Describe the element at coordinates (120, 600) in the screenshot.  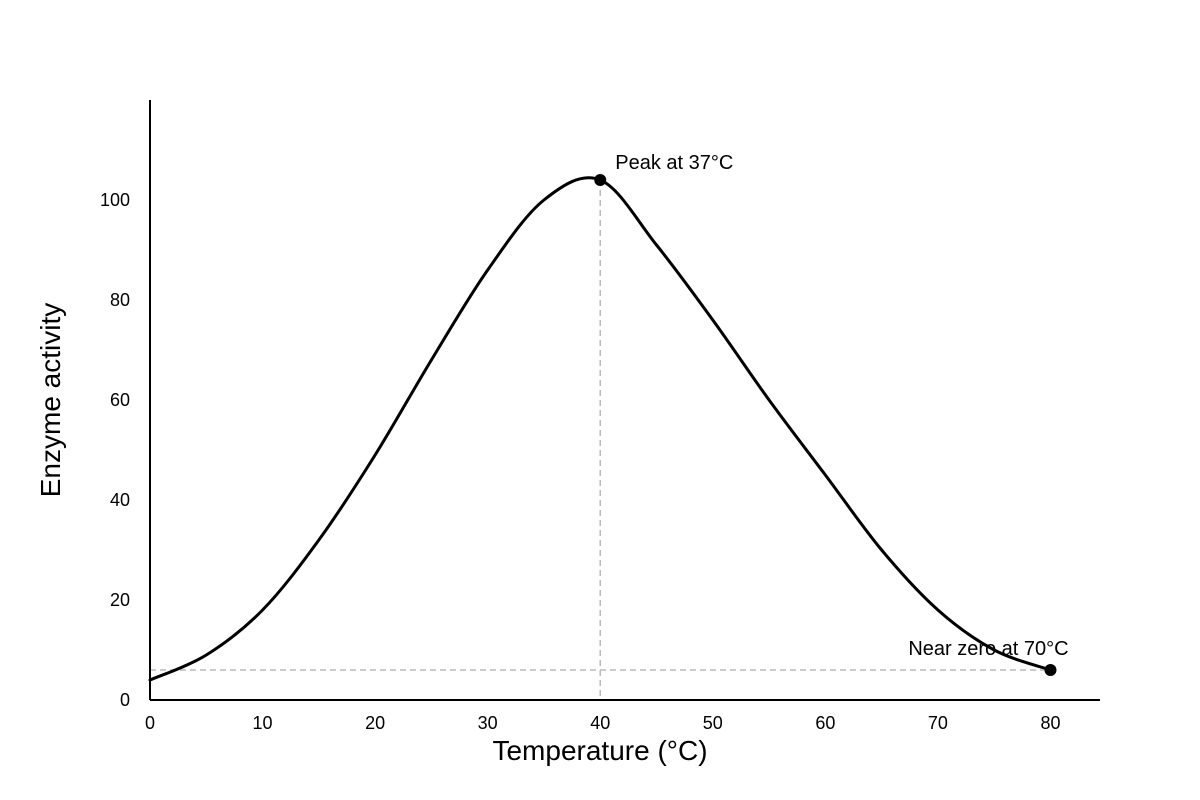
I see `y-tick-label: 20` at that location.